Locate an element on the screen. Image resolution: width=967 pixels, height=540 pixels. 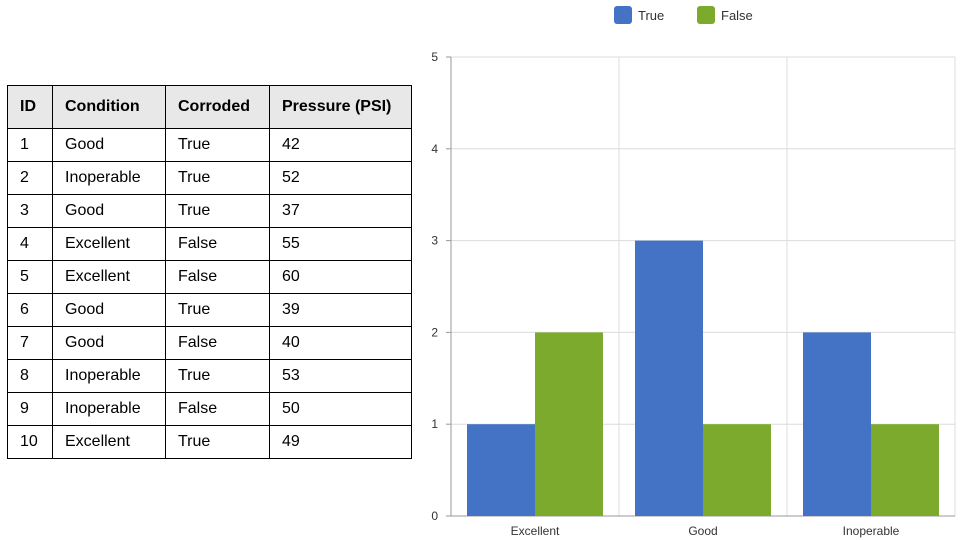
bar-inoperable-true is located at coordinates (837, 424).